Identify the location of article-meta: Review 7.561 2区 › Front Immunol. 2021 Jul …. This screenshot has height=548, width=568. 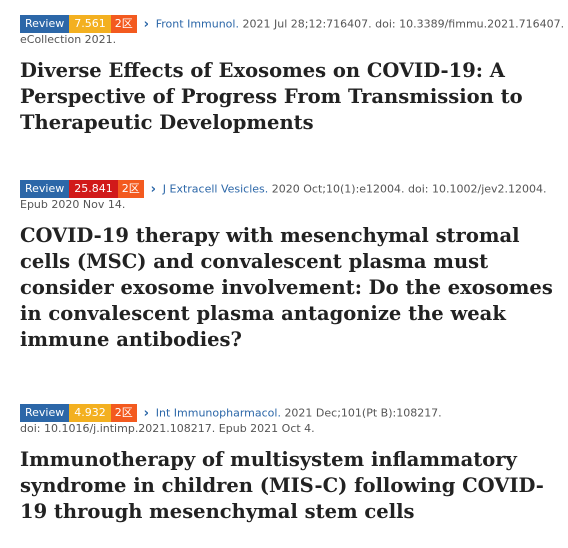
(293, 30).